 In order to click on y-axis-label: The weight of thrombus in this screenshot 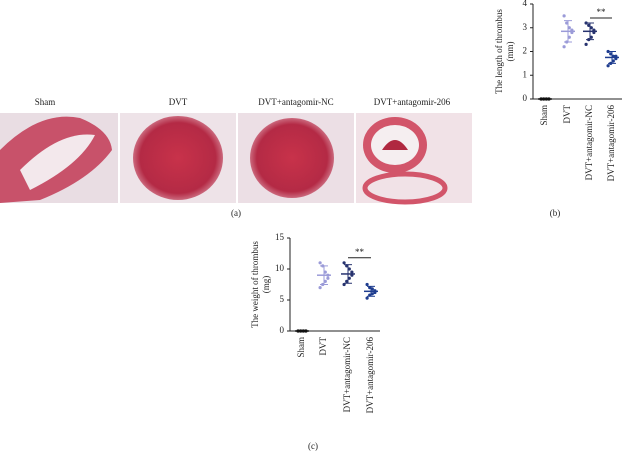, I will do `click(255, 284)`.